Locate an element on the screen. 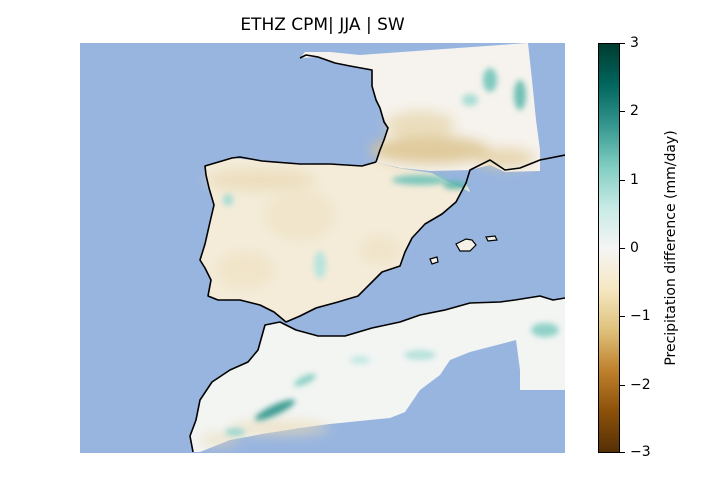 The height and width of the screenshot is (480, 720). colorbar-tick-label: −2 is located at coordinates (640, 385).